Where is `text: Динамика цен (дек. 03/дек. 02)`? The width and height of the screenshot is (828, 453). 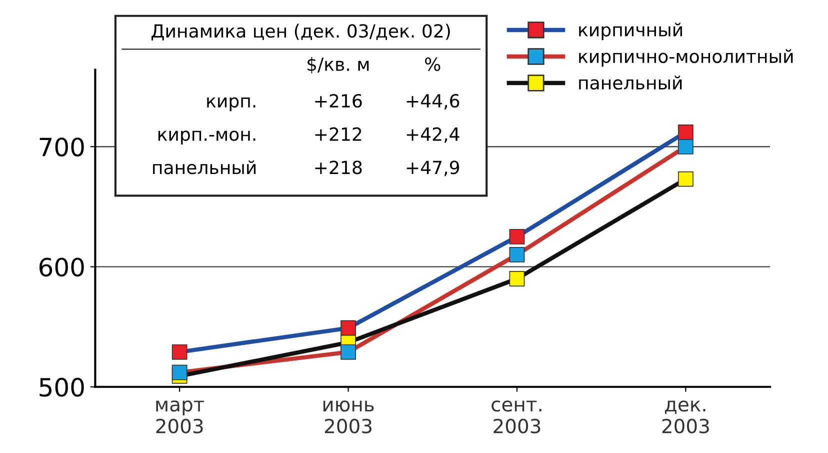
text: Динамика цен (дек. 03/дек. 02) is located at coordinates (301, 32).